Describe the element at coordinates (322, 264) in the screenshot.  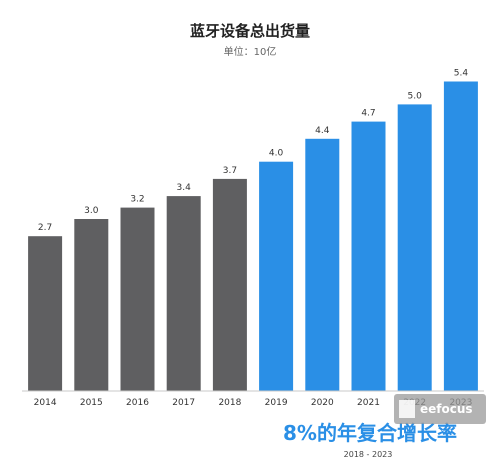
I see `bar-2020` at that location.